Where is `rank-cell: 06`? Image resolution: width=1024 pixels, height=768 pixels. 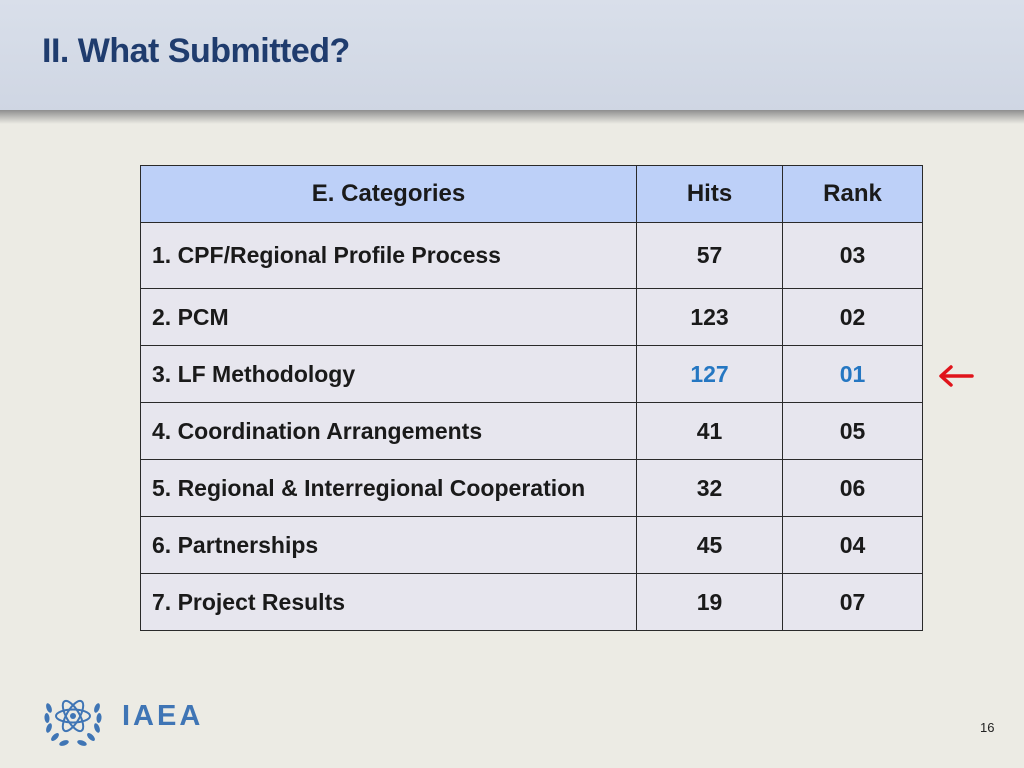
rank-cell: 06 is located at coordinates (852, 488).